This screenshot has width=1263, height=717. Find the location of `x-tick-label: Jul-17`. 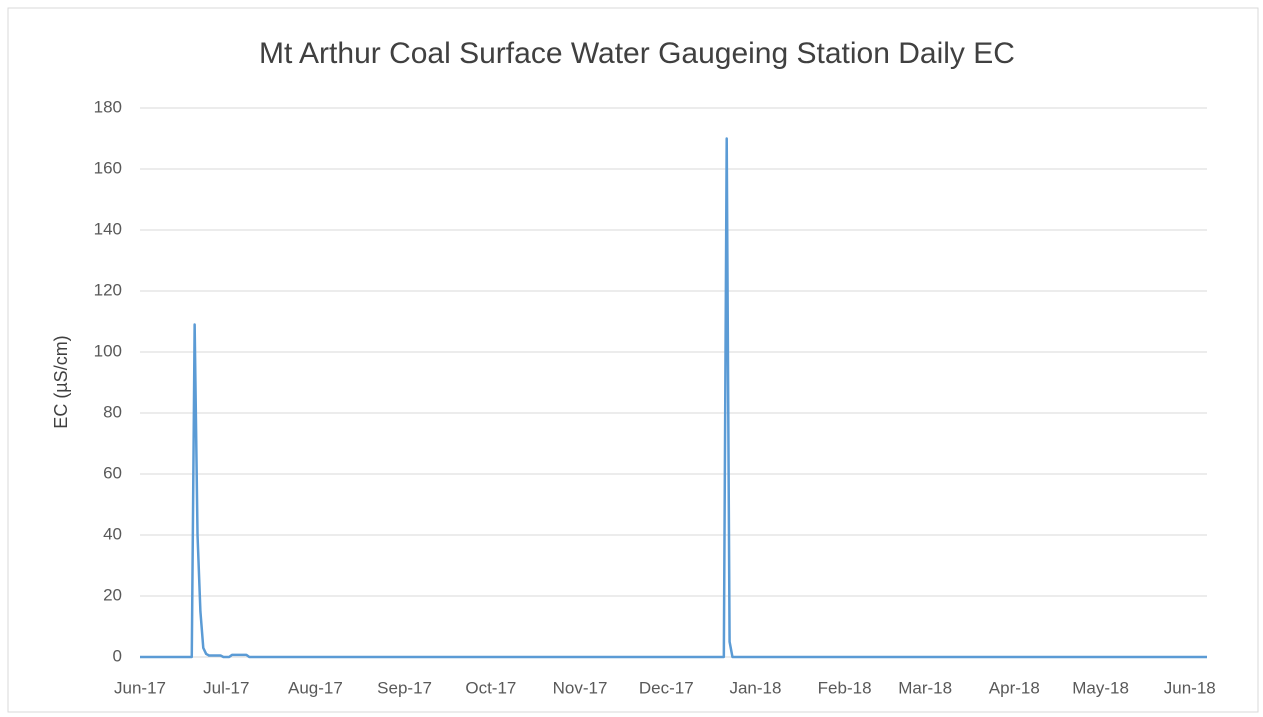

x-tick-label: Jul-17 is located at coordinates (226, 687).